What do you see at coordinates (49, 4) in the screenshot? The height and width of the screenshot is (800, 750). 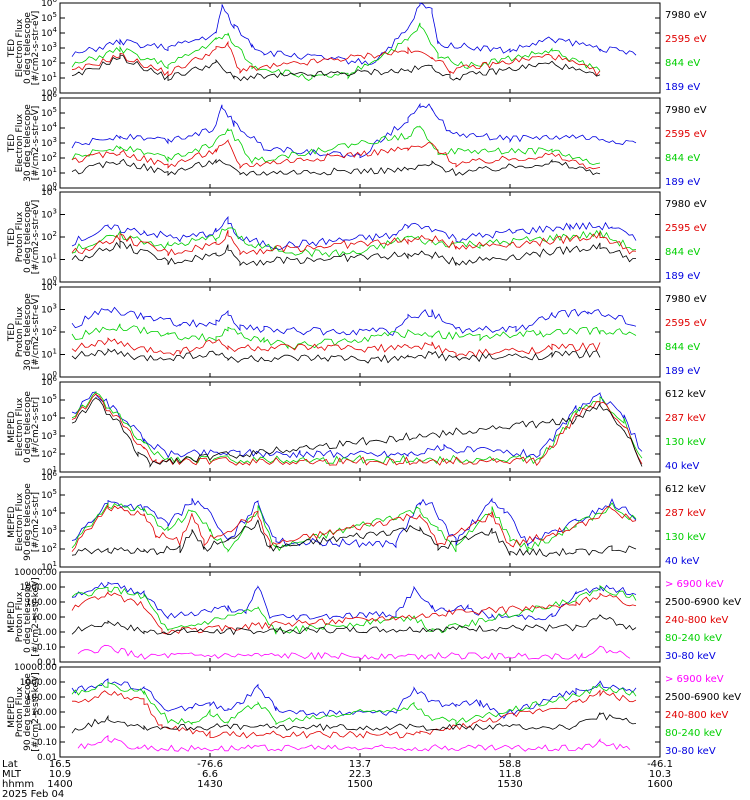 I see `y-tick-label: 106` at bounding box center [49, 4].